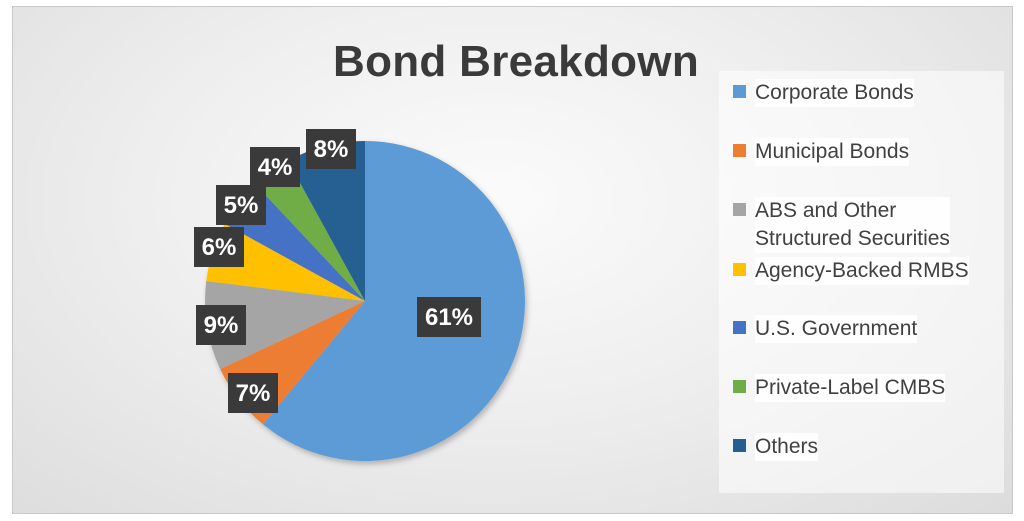  What do you see at coordinates (285, 325) in the screenshot?
I see `pie-slice-abs-structured` at bounding box center [285, 325].